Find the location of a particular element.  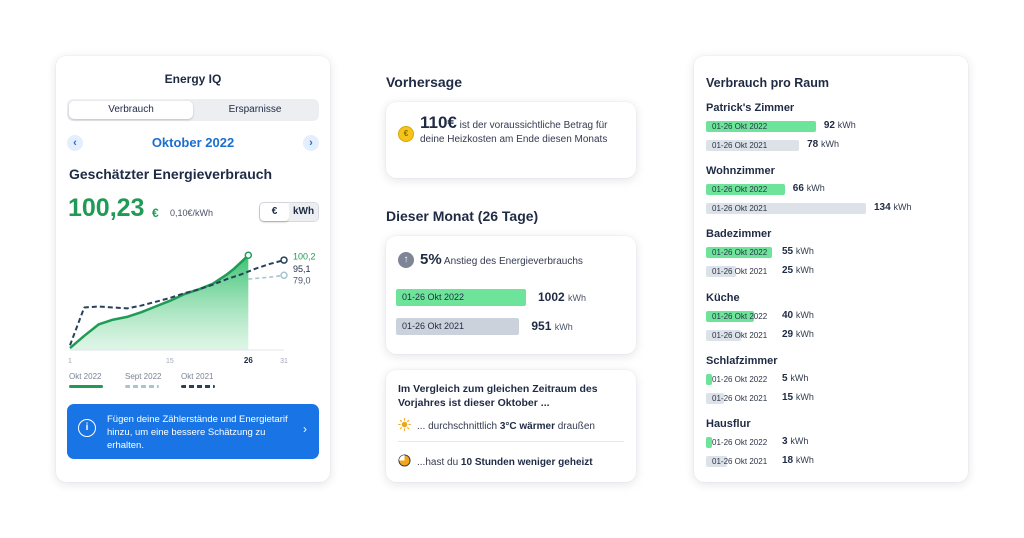

comparison-heating-hours: ...hast du 10 Stunden weniger geheizt is located at coordinates (495, 461).